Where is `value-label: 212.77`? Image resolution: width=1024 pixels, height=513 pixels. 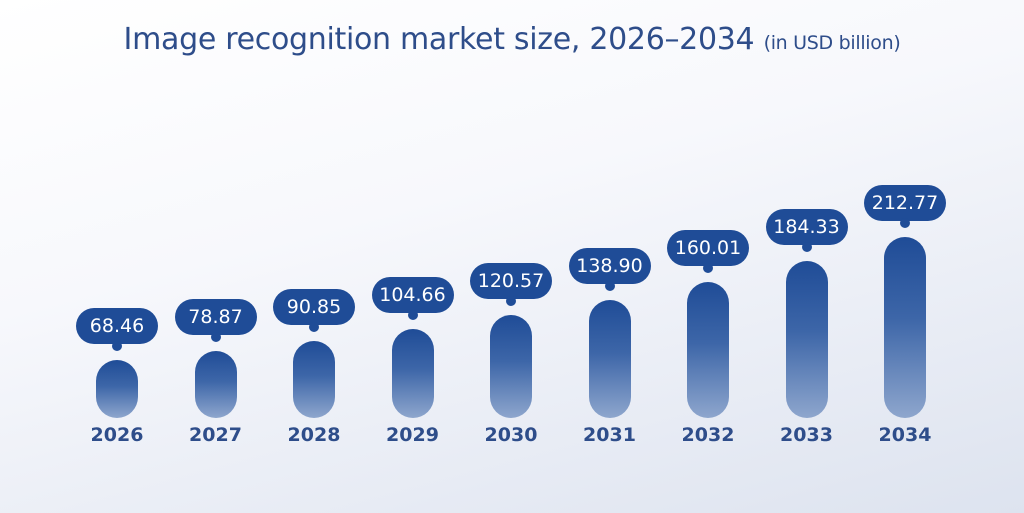 value-label: 212.77 is located at coordinates (905, 207).